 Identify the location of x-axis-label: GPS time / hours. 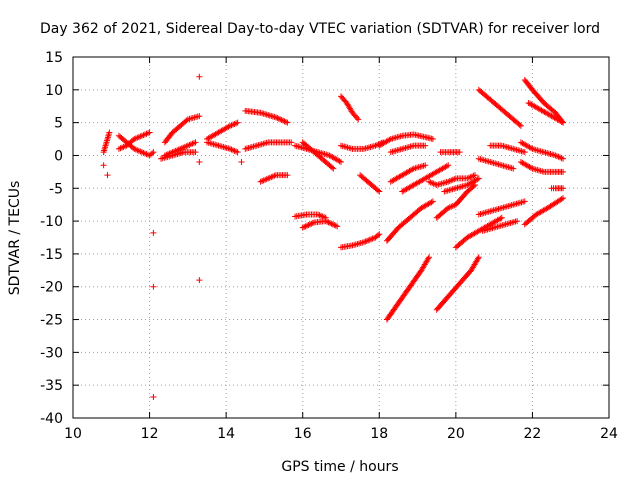
(339, 467).